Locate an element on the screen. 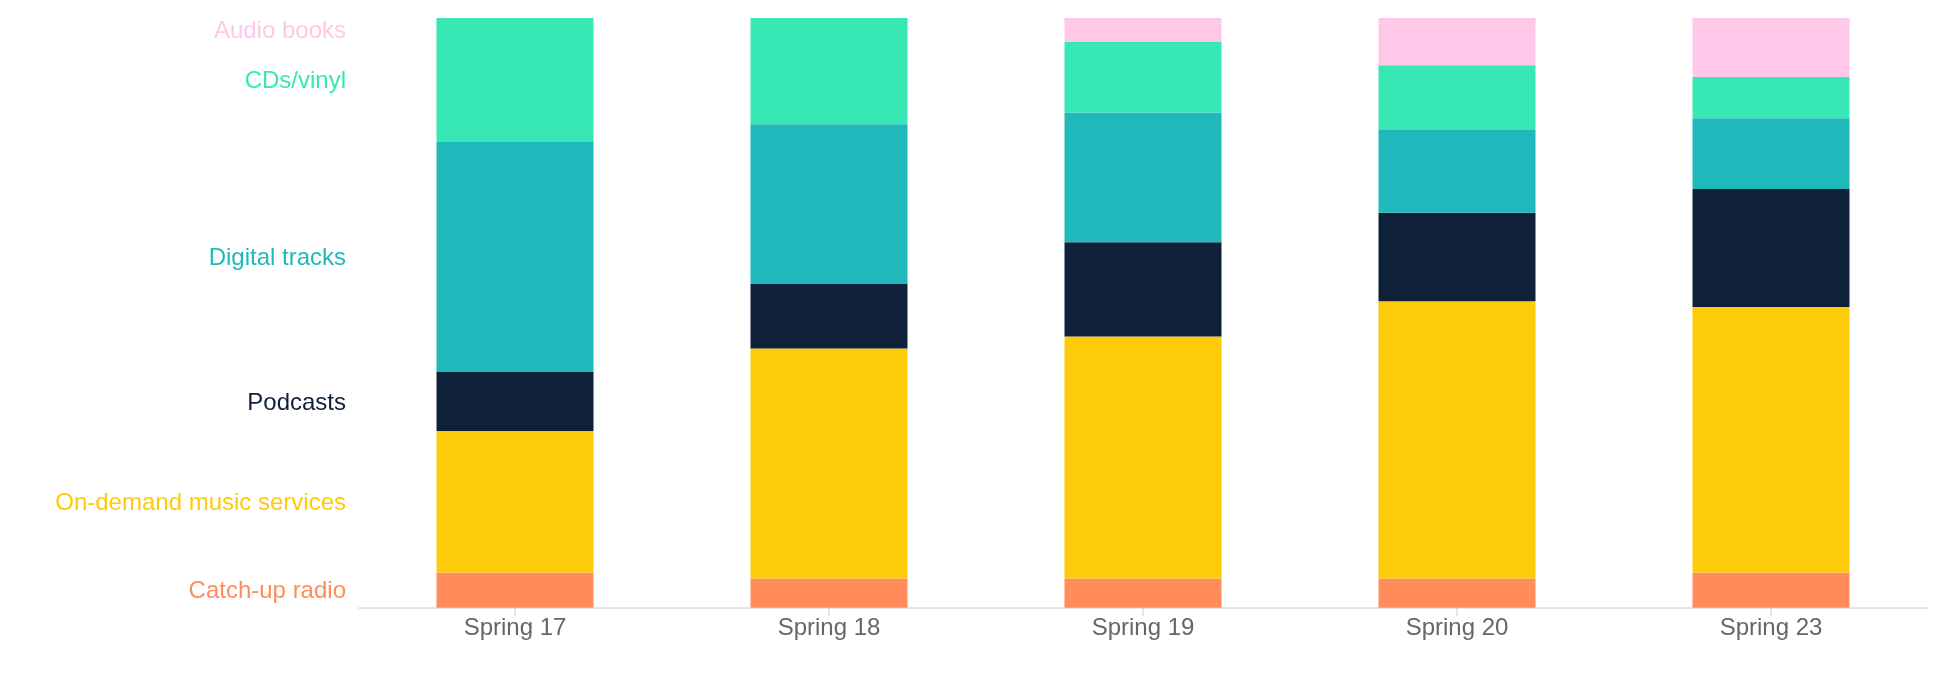 Image resolution: width=1959 pixels, height=691 pixels. x-tick-label: Spring 20 is located at coordinates (1457, 627).